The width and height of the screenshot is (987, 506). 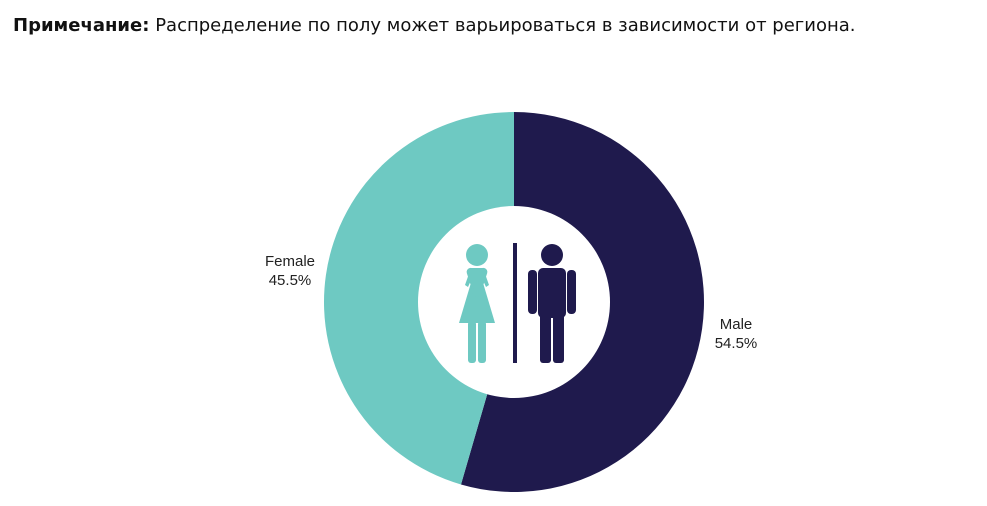 What do you see at coordinates (552, 303) in the screenshot?
I see `male-figure-icon` at bounding box center [552, 303].